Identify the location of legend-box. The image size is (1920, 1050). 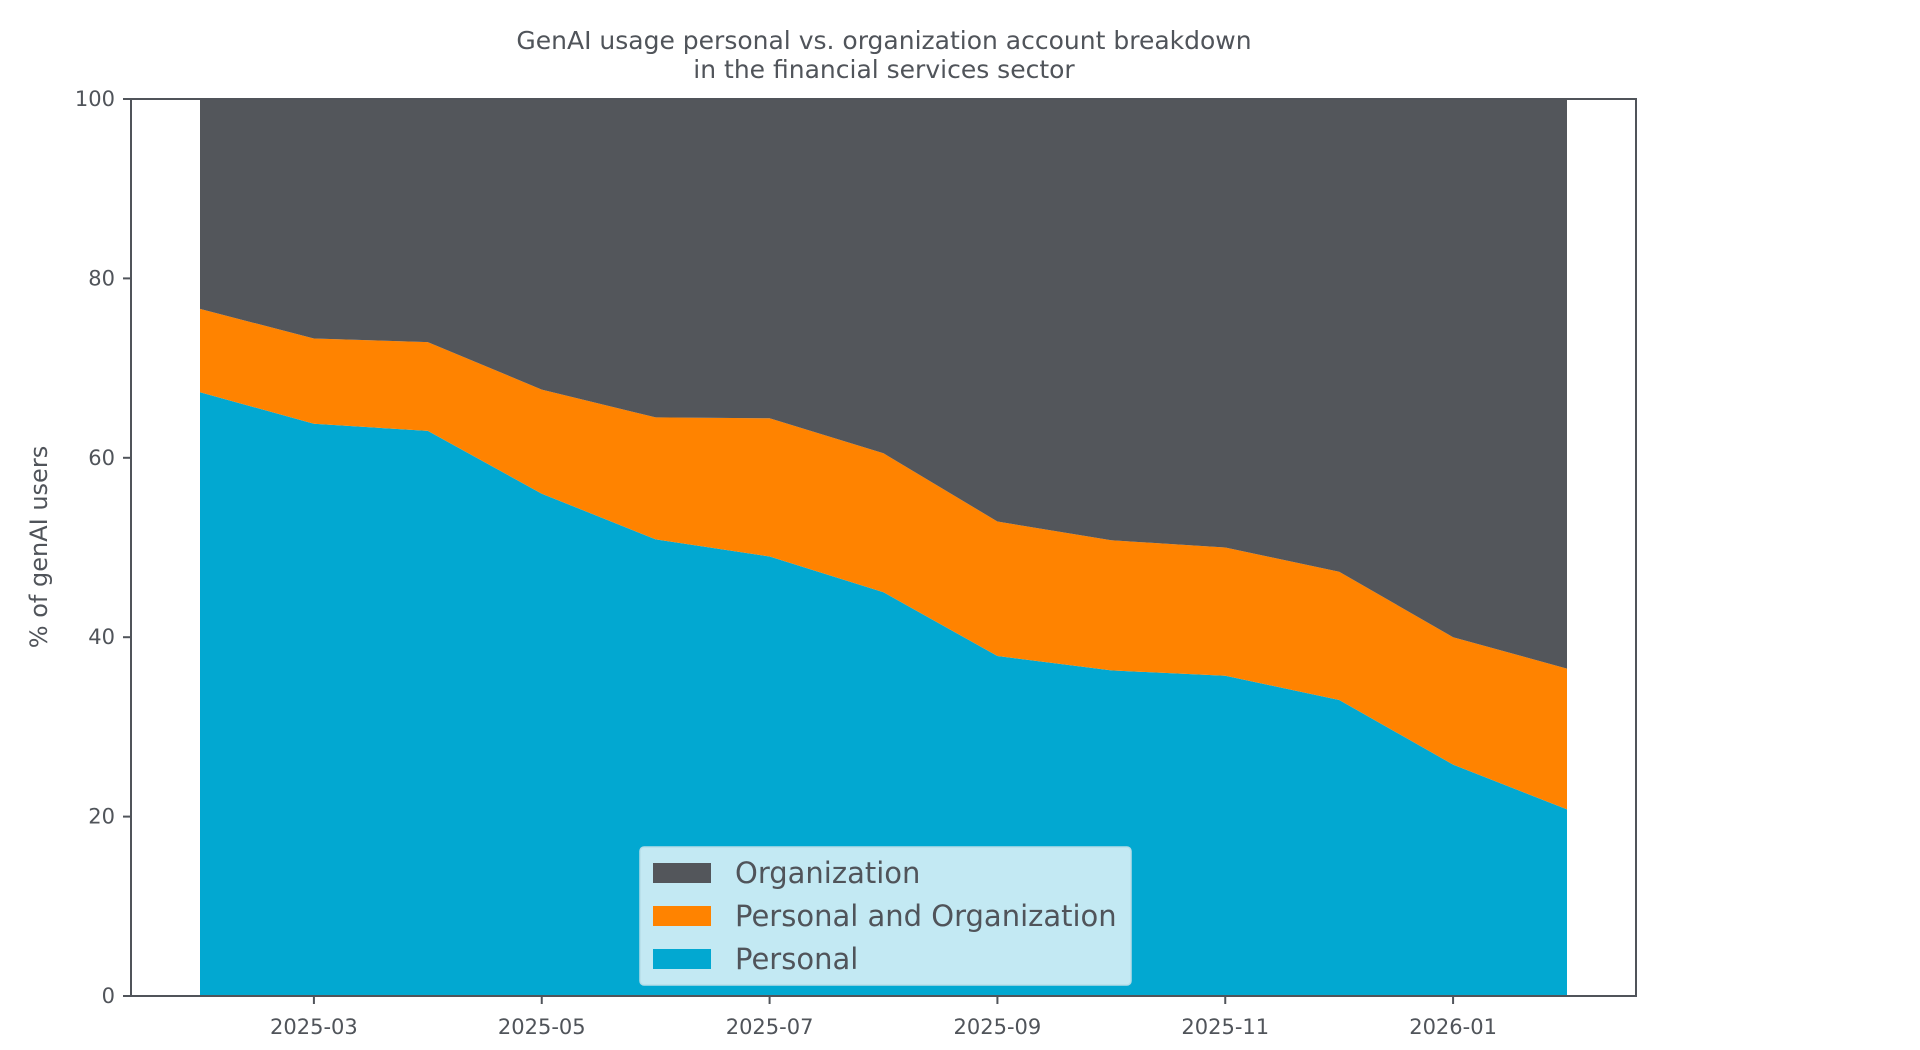
(885, 916).